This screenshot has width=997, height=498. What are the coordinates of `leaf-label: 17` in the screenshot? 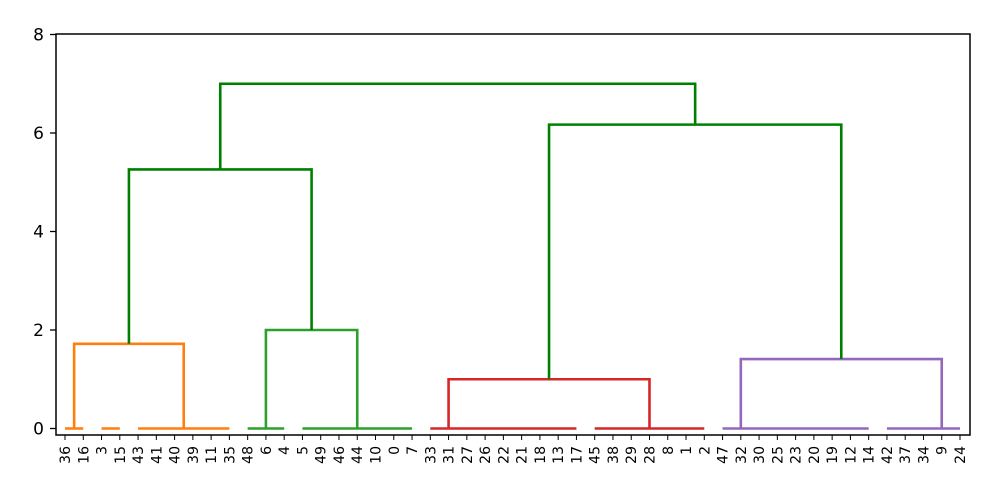 It's located at (577, 455).